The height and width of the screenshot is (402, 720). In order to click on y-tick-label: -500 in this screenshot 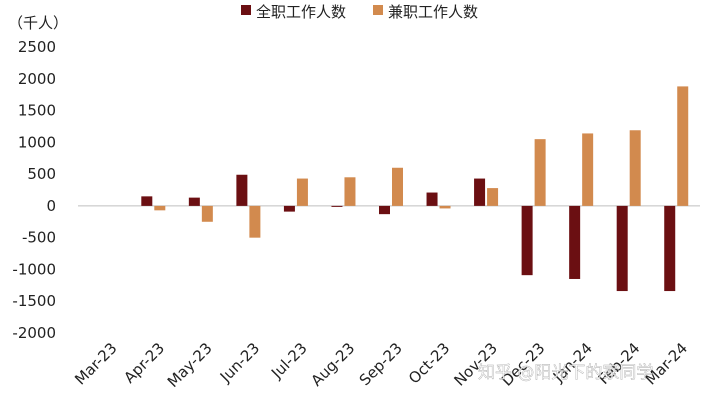, I will do `click(39, 238)`.